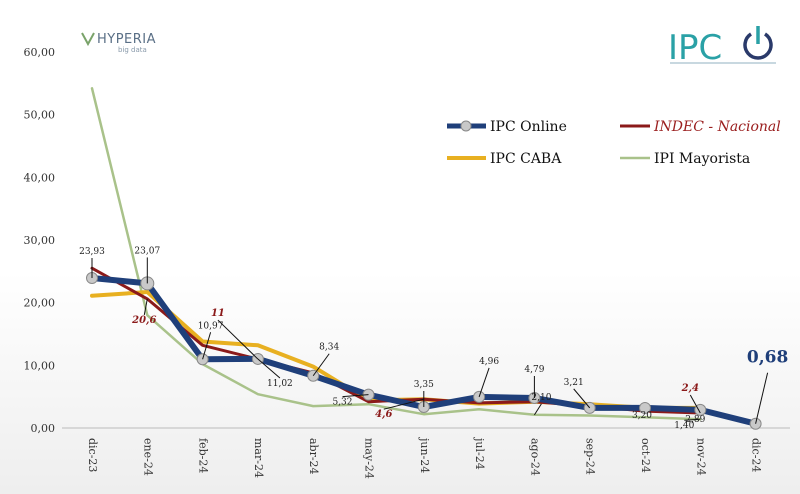 Image resolution: width=800 pixels, height=494 pixels. I want to click on x-tick-label: feb-24, so click(203, 455).